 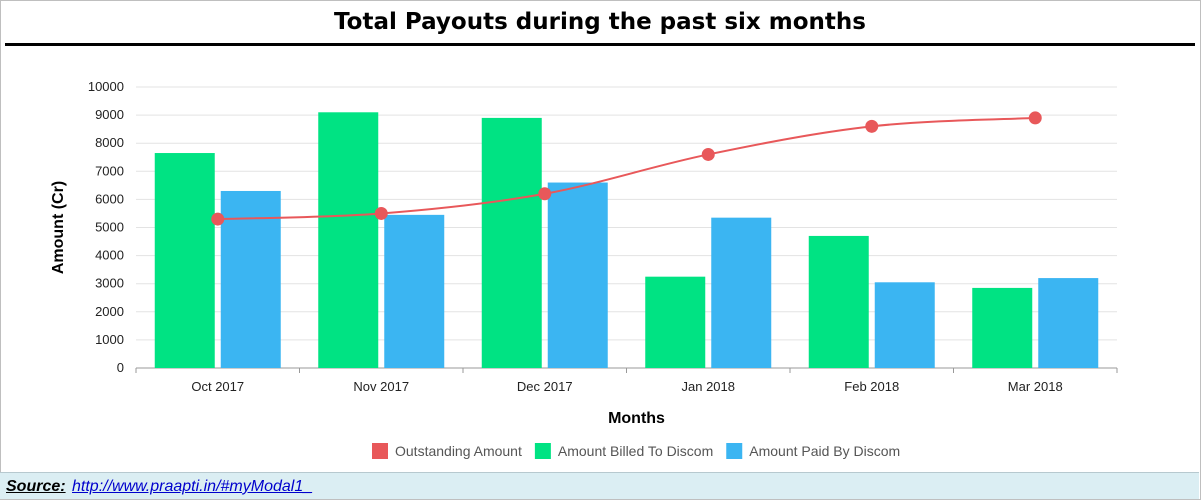 What do you see at coordinates (120, 367) in the screenshot?
I see `y-tick-label: 0` at bounding box center [120, 367].